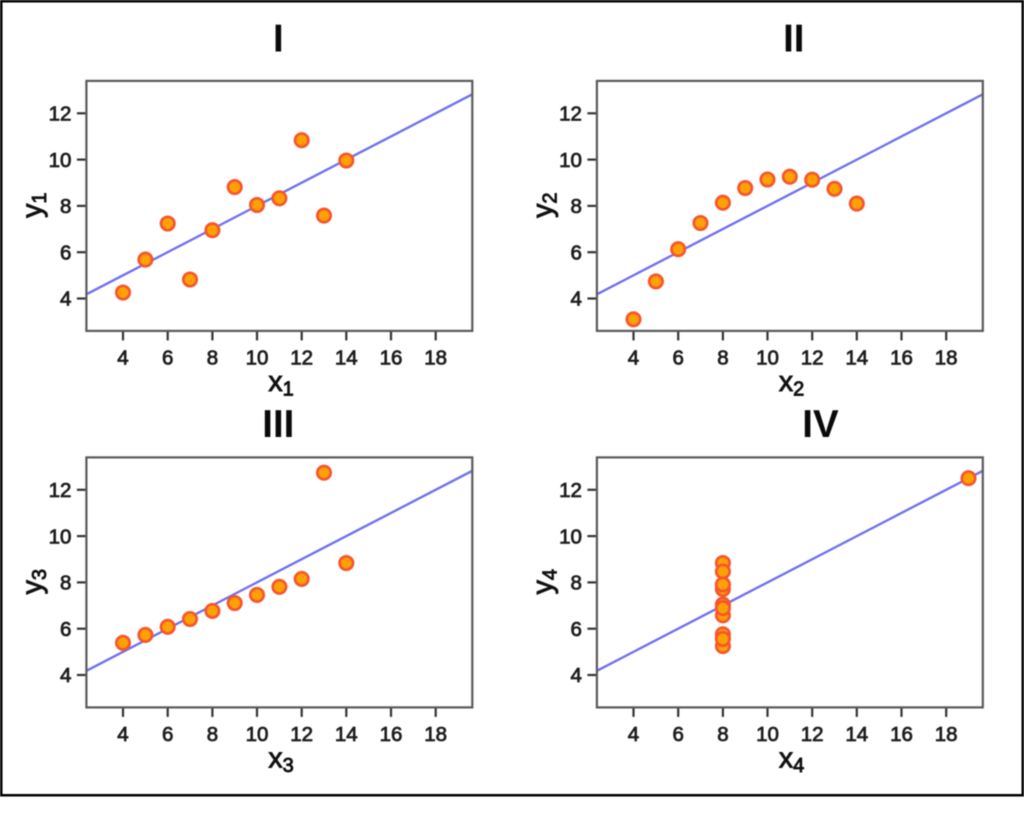  What do you see at coordinates (278, 38) in the screenshot?
I see `svg-text: I` at bounding box center [278, 38].